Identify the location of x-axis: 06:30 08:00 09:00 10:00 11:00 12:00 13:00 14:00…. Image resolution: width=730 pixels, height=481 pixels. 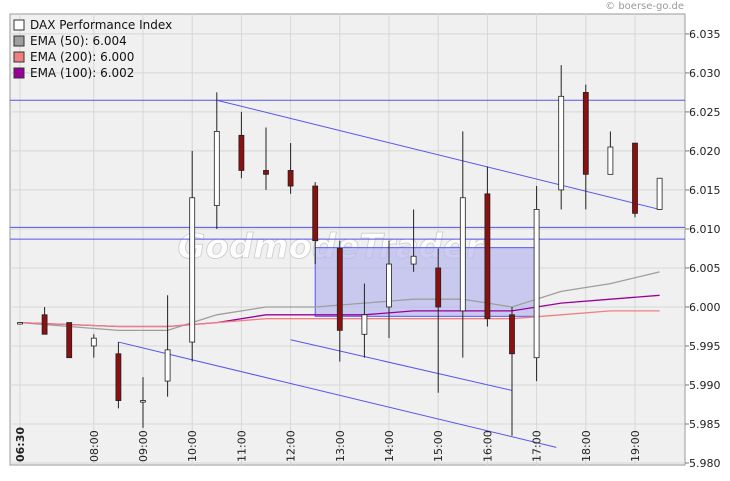
(328, 444).